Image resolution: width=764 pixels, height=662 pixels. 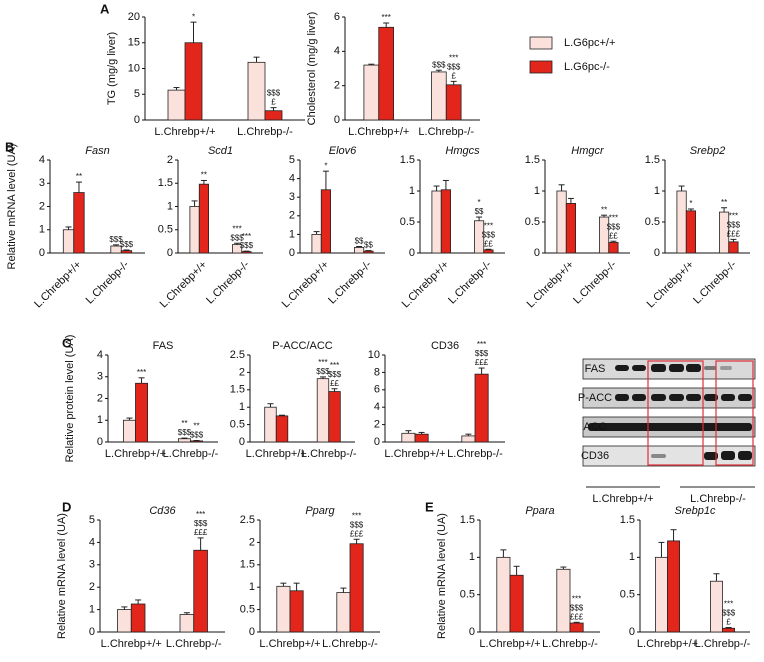 I want to click on highlight-box, so click(x=734, y=413).